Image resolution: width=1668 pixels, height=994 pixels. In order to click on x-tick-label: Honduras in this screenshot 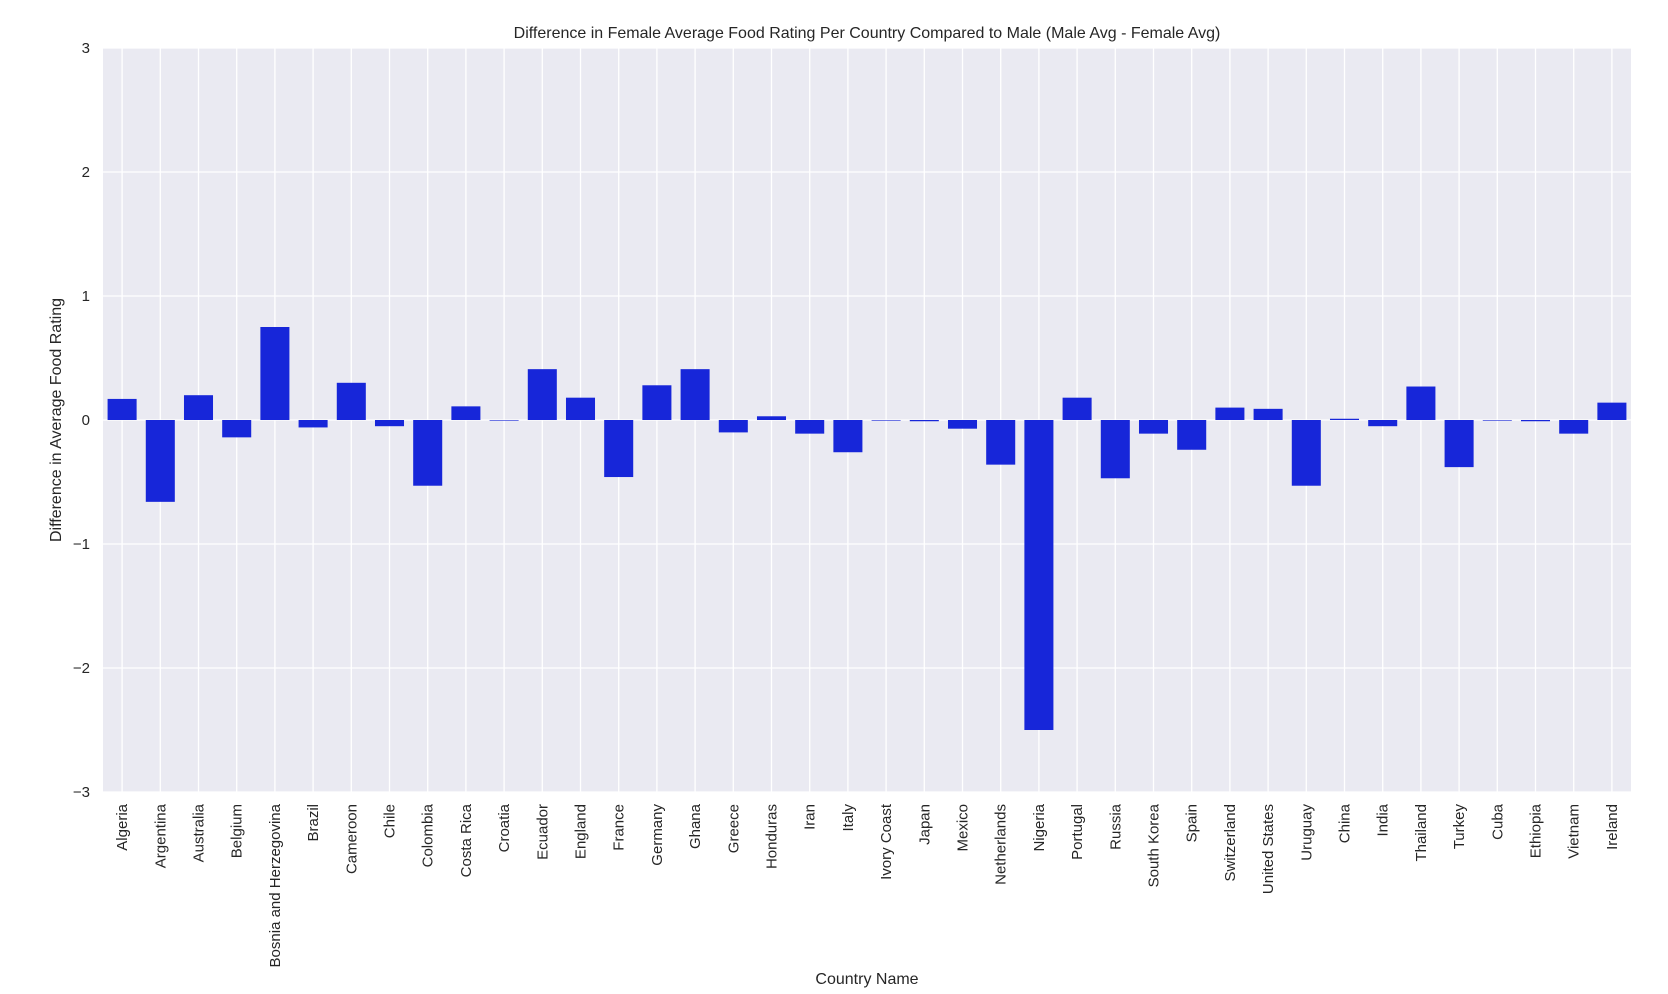, I will do `click(772, 836)`.